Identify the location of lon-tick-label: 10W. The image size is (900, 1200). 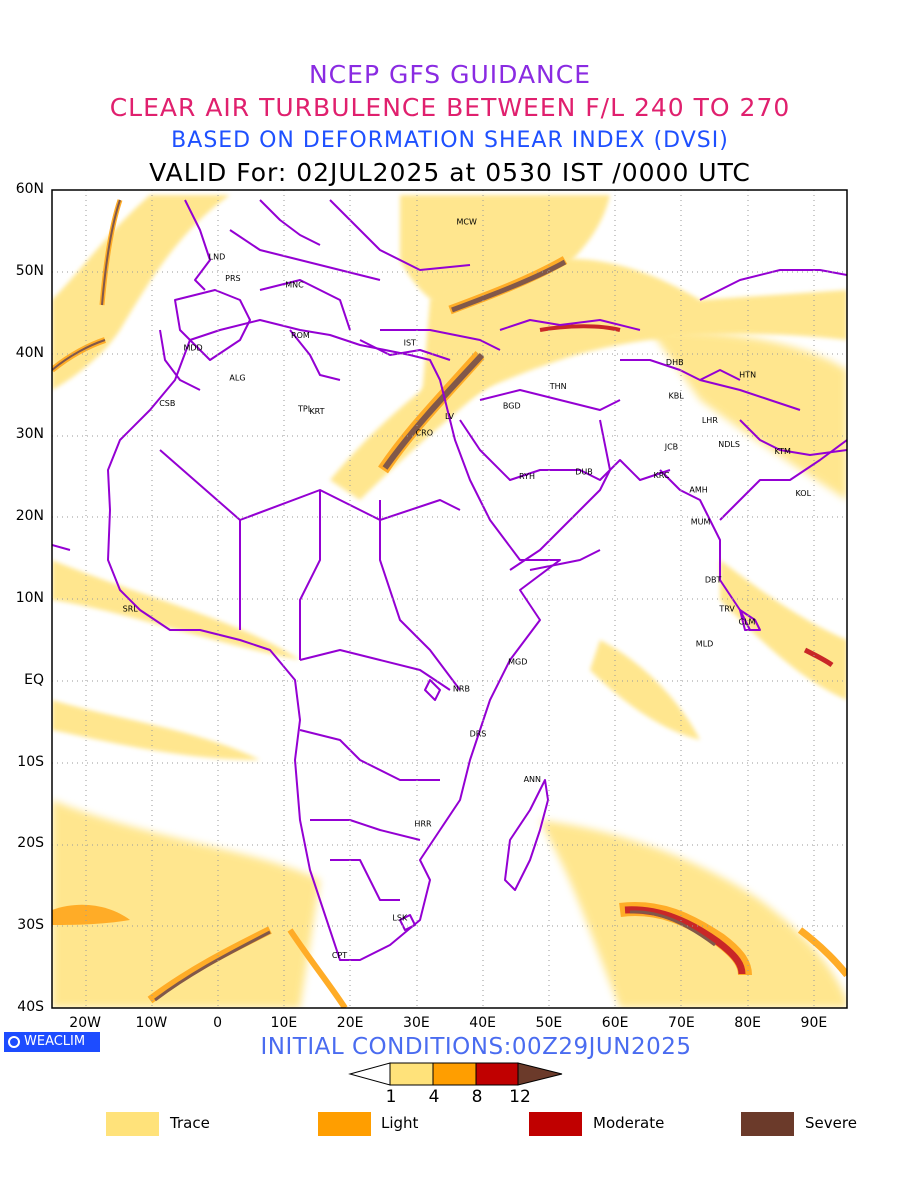
(151, 1023).